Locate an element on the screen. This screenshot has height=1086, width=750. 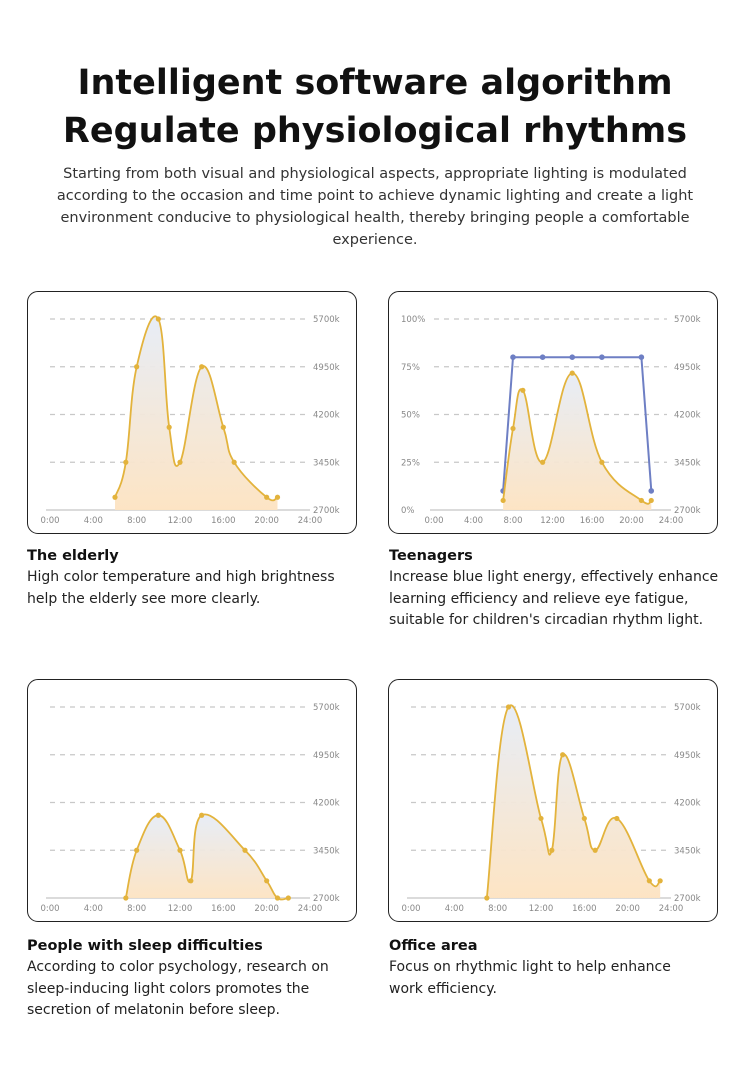
panel-title: People with sleep difficulties is located at coordinates (145, 946).